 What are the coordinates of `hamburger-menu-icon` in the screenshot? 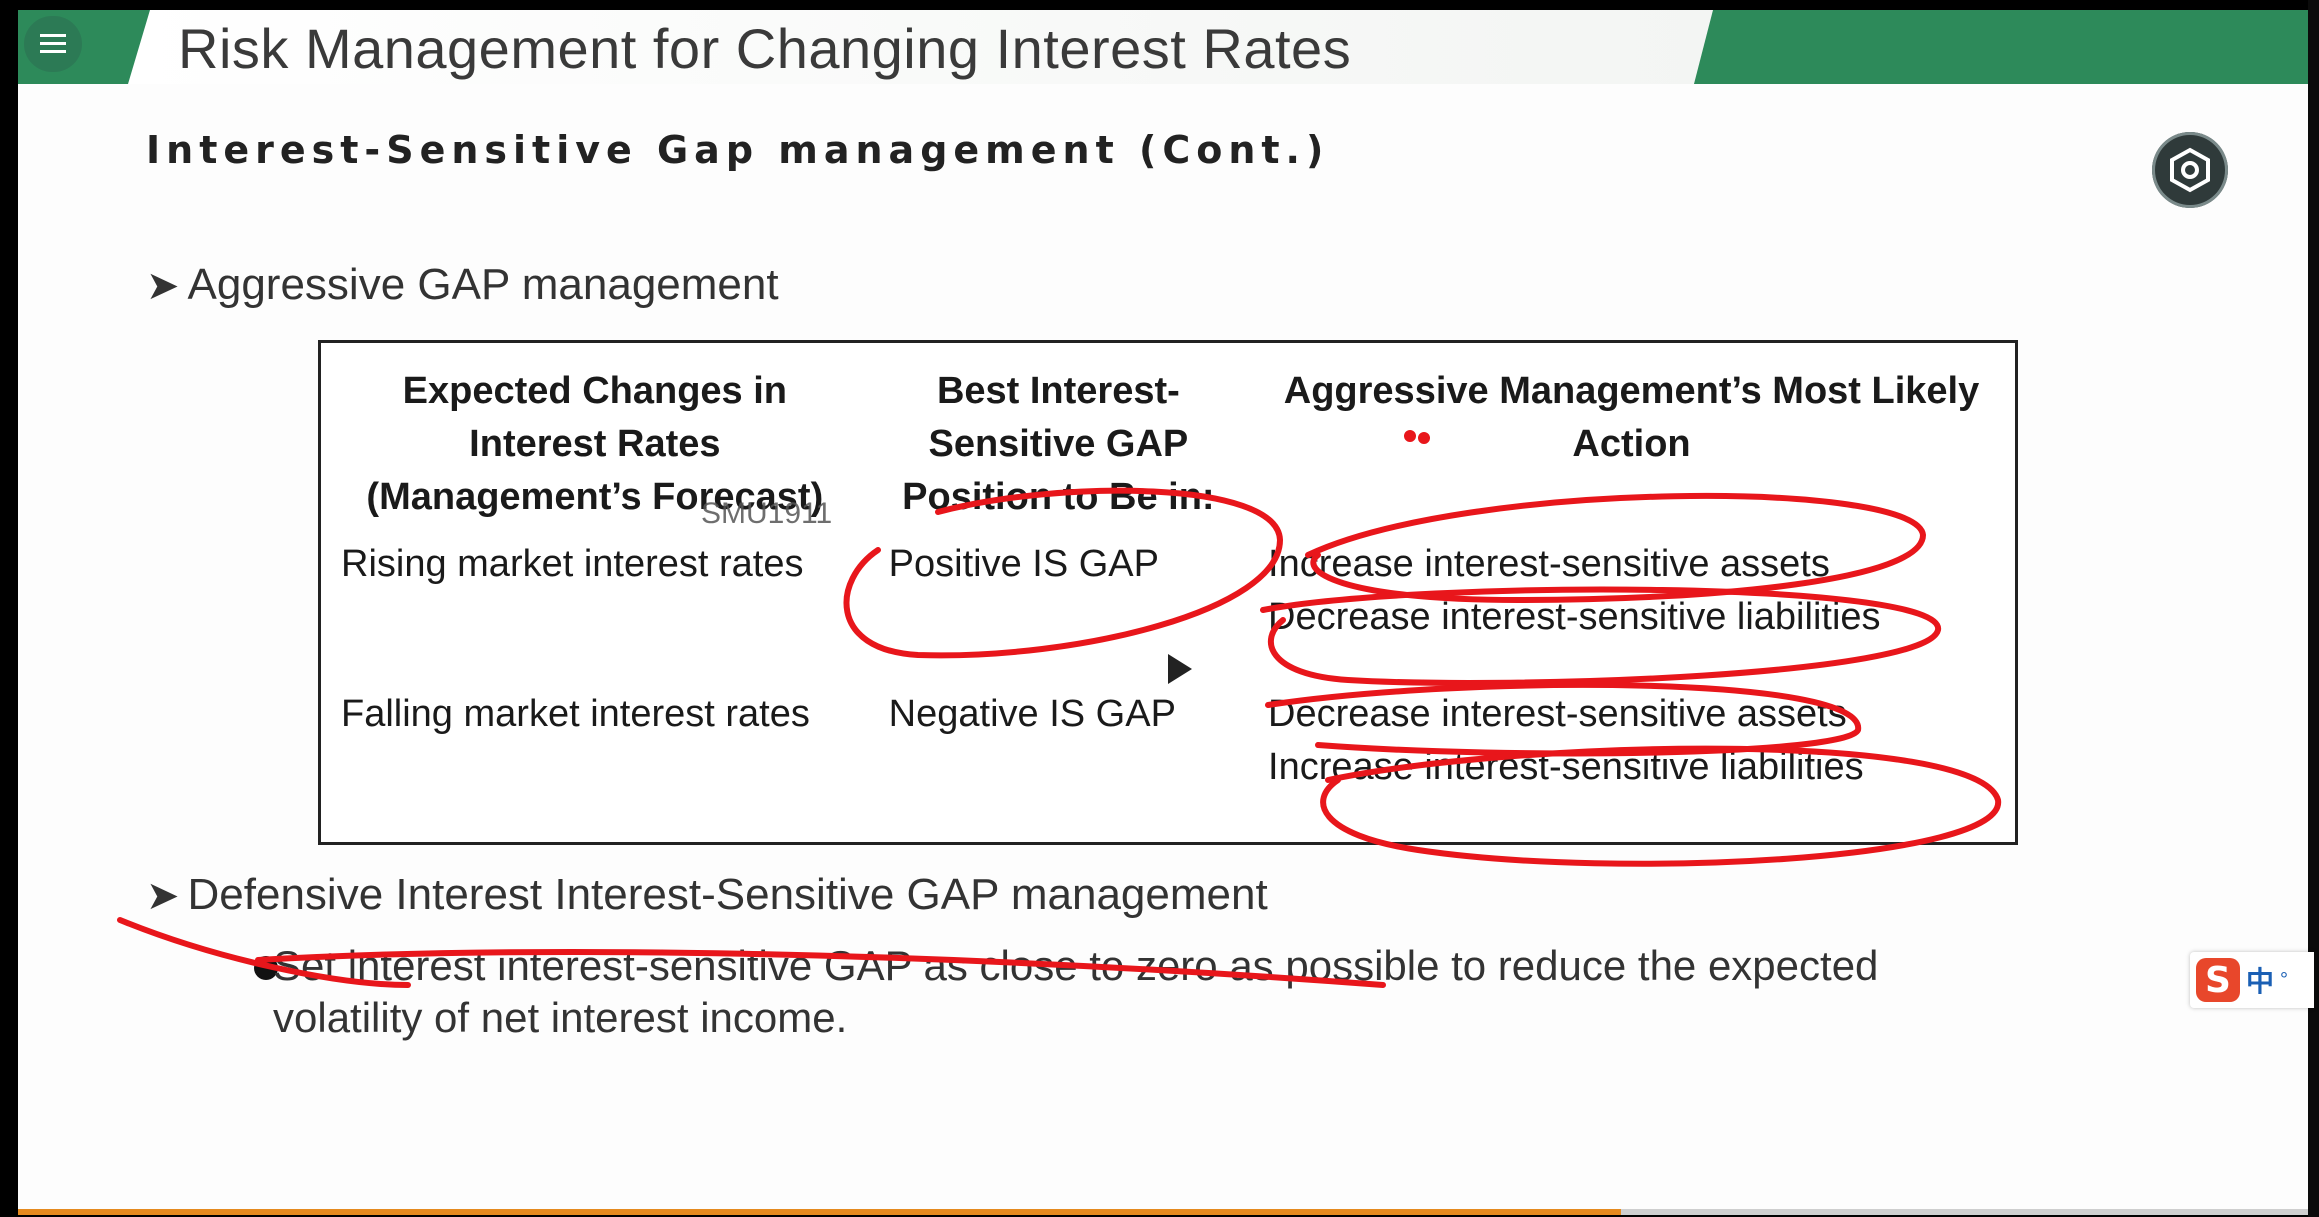 It's located at (53, 44).